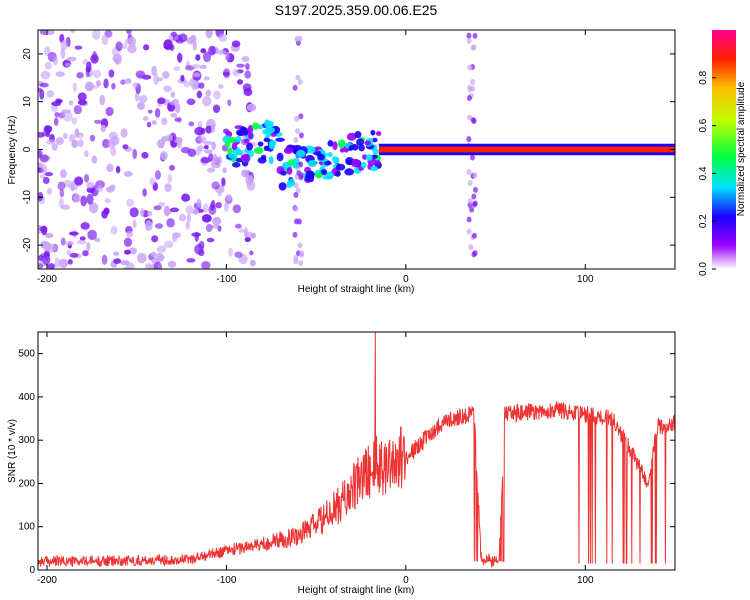 The image size is (750, 600). What do you see at coordinates (26, 483) in the screenshot?
I see `y-tick-label: 200` at bounding box center [26, 483].